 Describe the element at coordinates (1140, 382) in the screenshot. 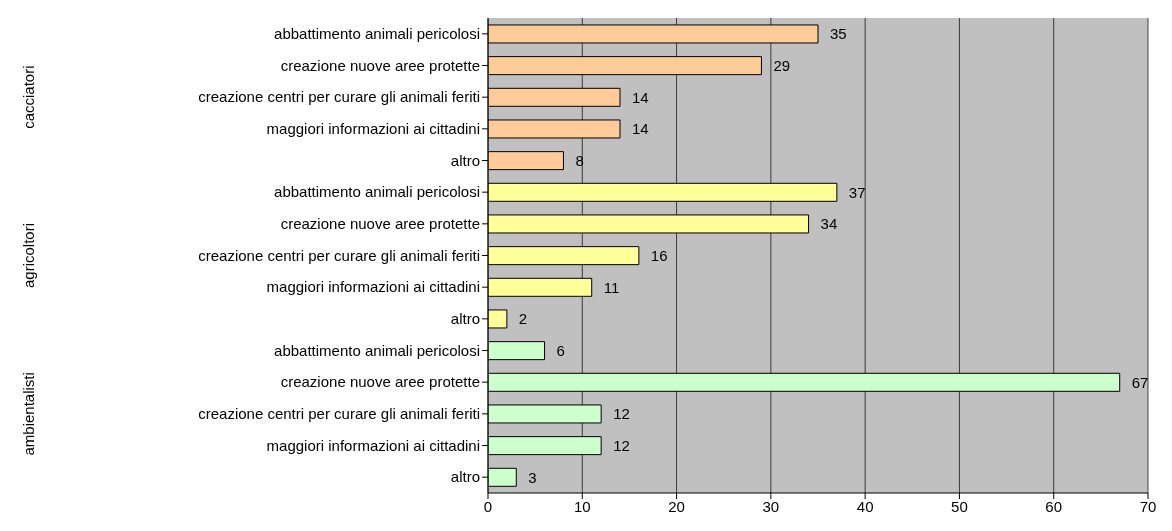

I see `data-label: 67` at that location.